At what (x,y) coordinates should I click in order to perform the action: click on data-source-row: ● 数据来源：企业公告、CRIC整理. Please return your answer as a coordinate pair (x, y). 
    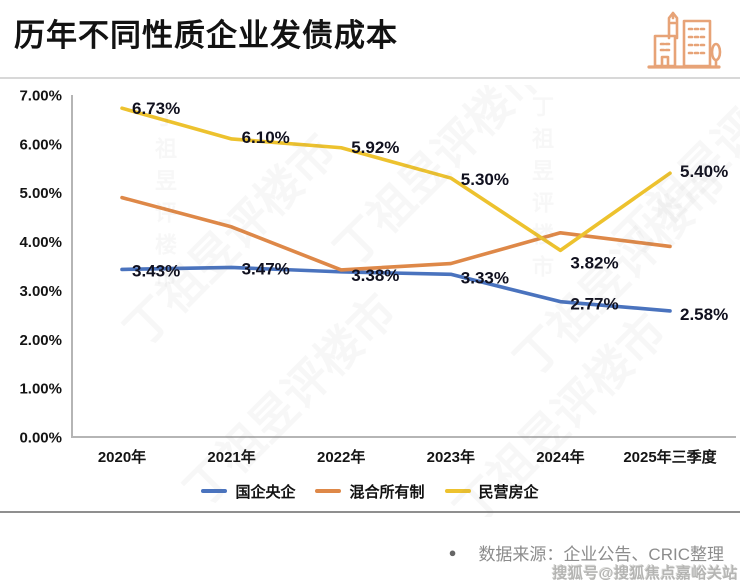
    Looking at the image, I should click on (586, 552).